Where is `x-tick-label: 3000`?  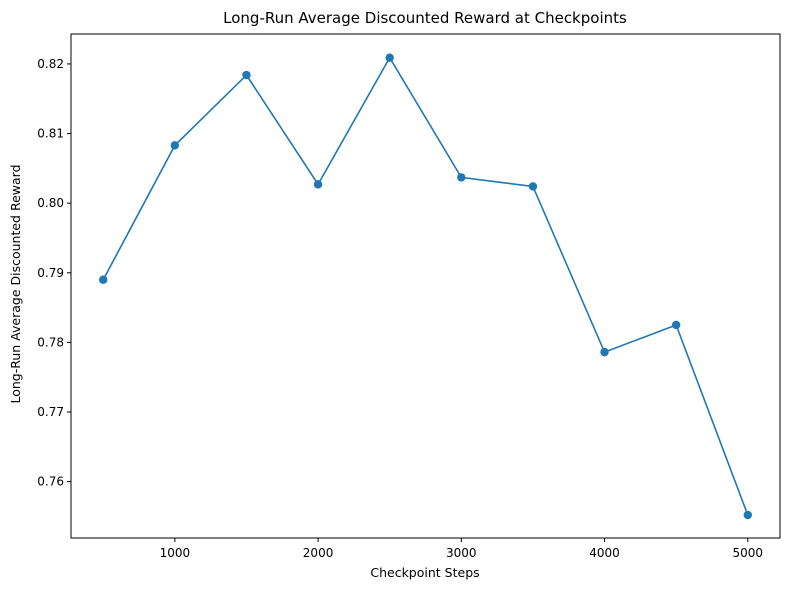 x-tick-label: 3000 is located at coordinates (461, 553).